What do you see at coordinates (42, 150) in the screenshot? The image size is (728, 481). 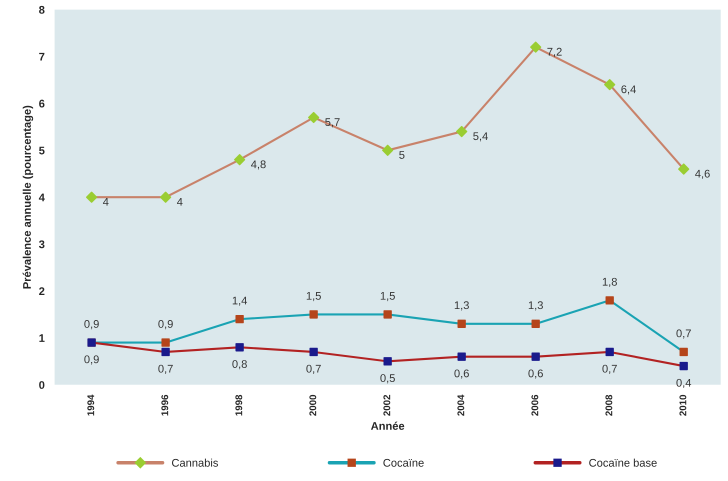 I see `y-tick-label: 5` at bounding box center [42, 150].